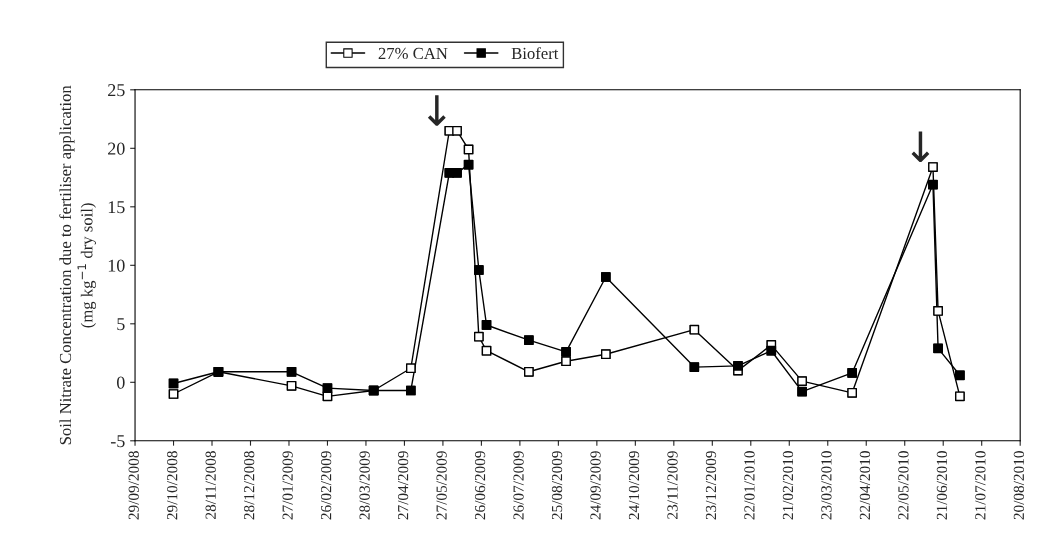  What do you see at coordinates (172, 485) in the screenshot?
I see `x-tick-label: 29/10/2008` at bounding box center [172, 485].